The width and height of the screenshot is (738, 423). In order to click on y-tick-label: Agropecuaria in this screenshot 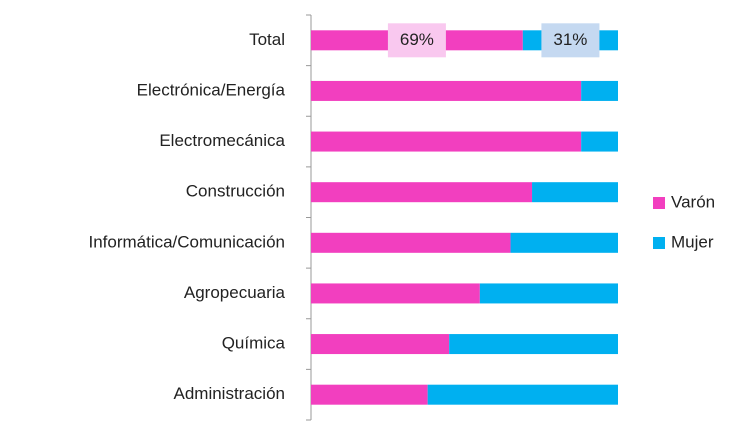, I will do `click(235, 292)`.